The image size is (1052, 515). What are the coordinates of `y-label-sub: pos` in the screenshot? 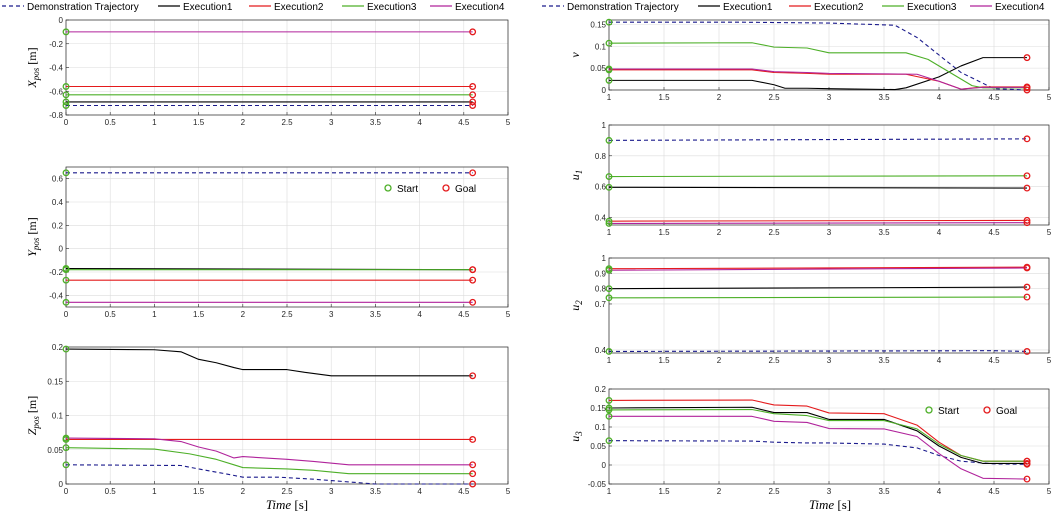 It's located at (36, 74).